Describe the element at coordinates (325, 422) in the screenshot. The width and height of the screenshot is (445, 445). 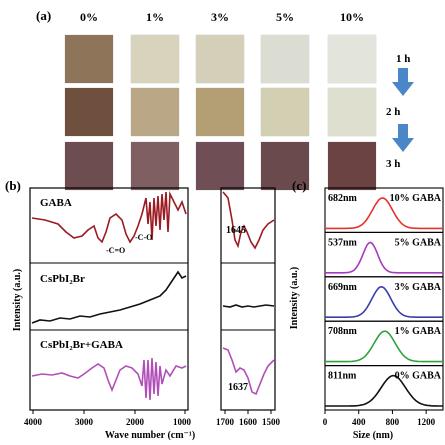
I see `dls-x-tick-label: 0` at that location.